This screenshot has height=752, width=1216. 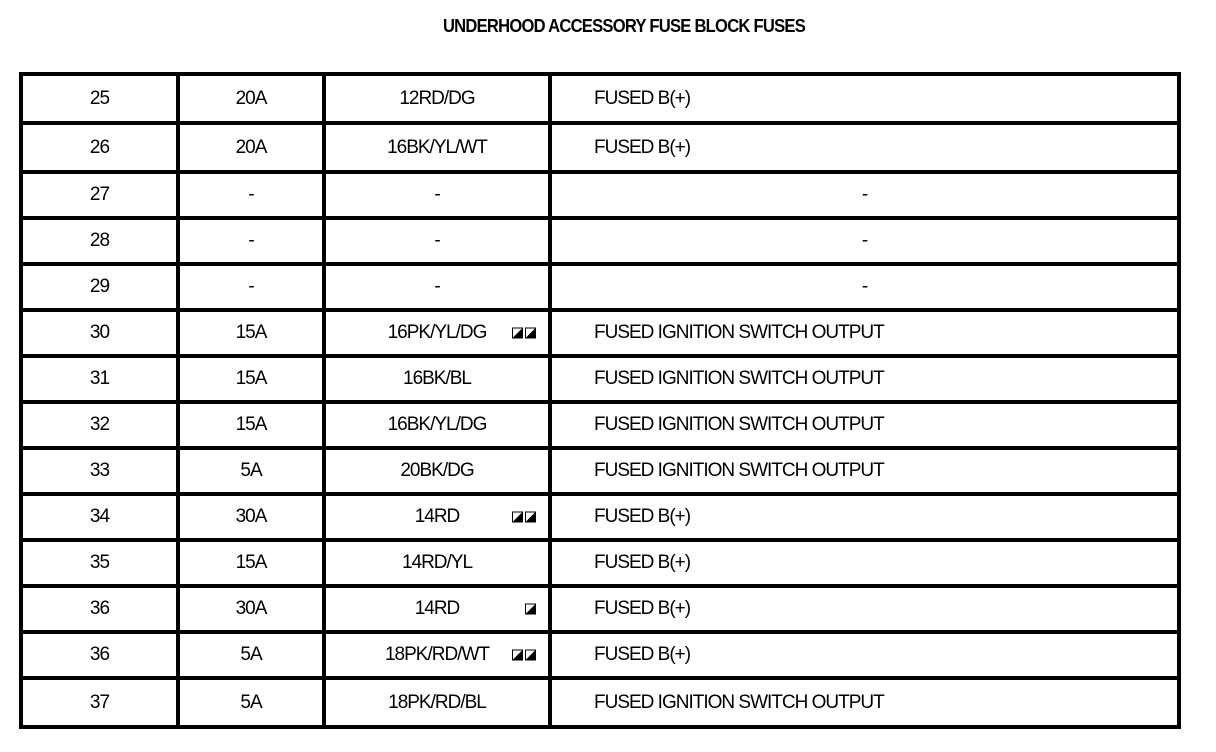 I want to click on cavity-cell-text: 35, so click(x=99, y=562).